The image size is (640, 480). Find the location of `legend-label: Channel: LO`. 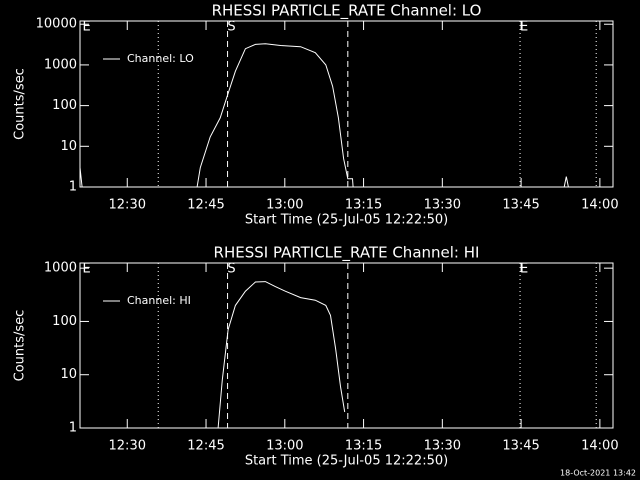

legend-label: Channel: LO is located at coordinates (160, 58).